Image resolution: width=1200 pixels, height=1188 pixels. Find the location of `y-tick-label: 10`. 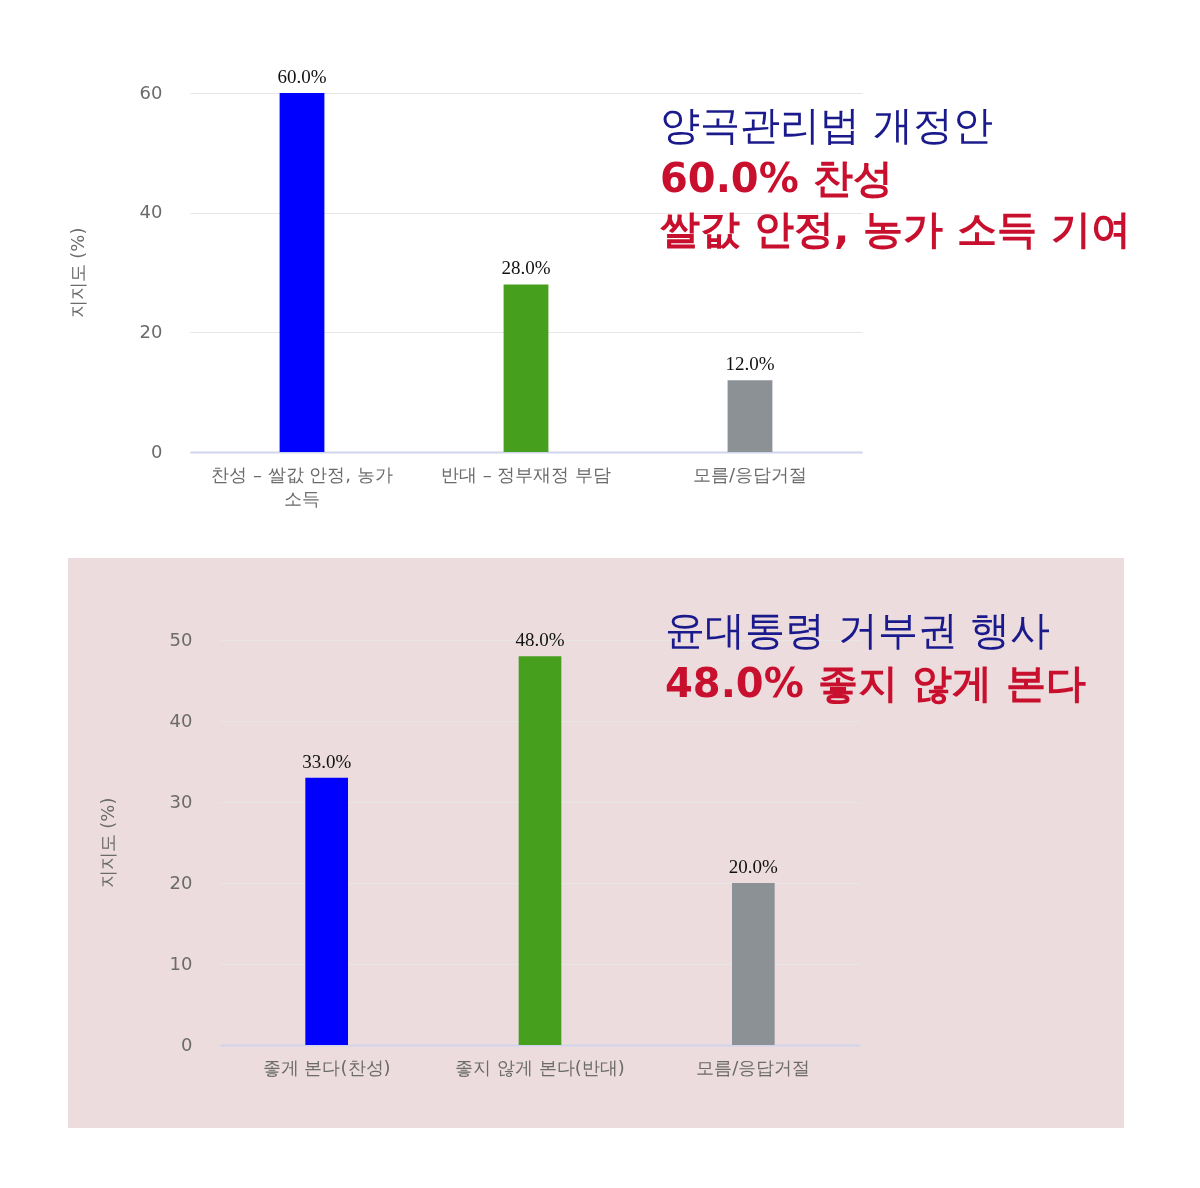

y-tick-label: 10 is located at coordinates (181, 963).